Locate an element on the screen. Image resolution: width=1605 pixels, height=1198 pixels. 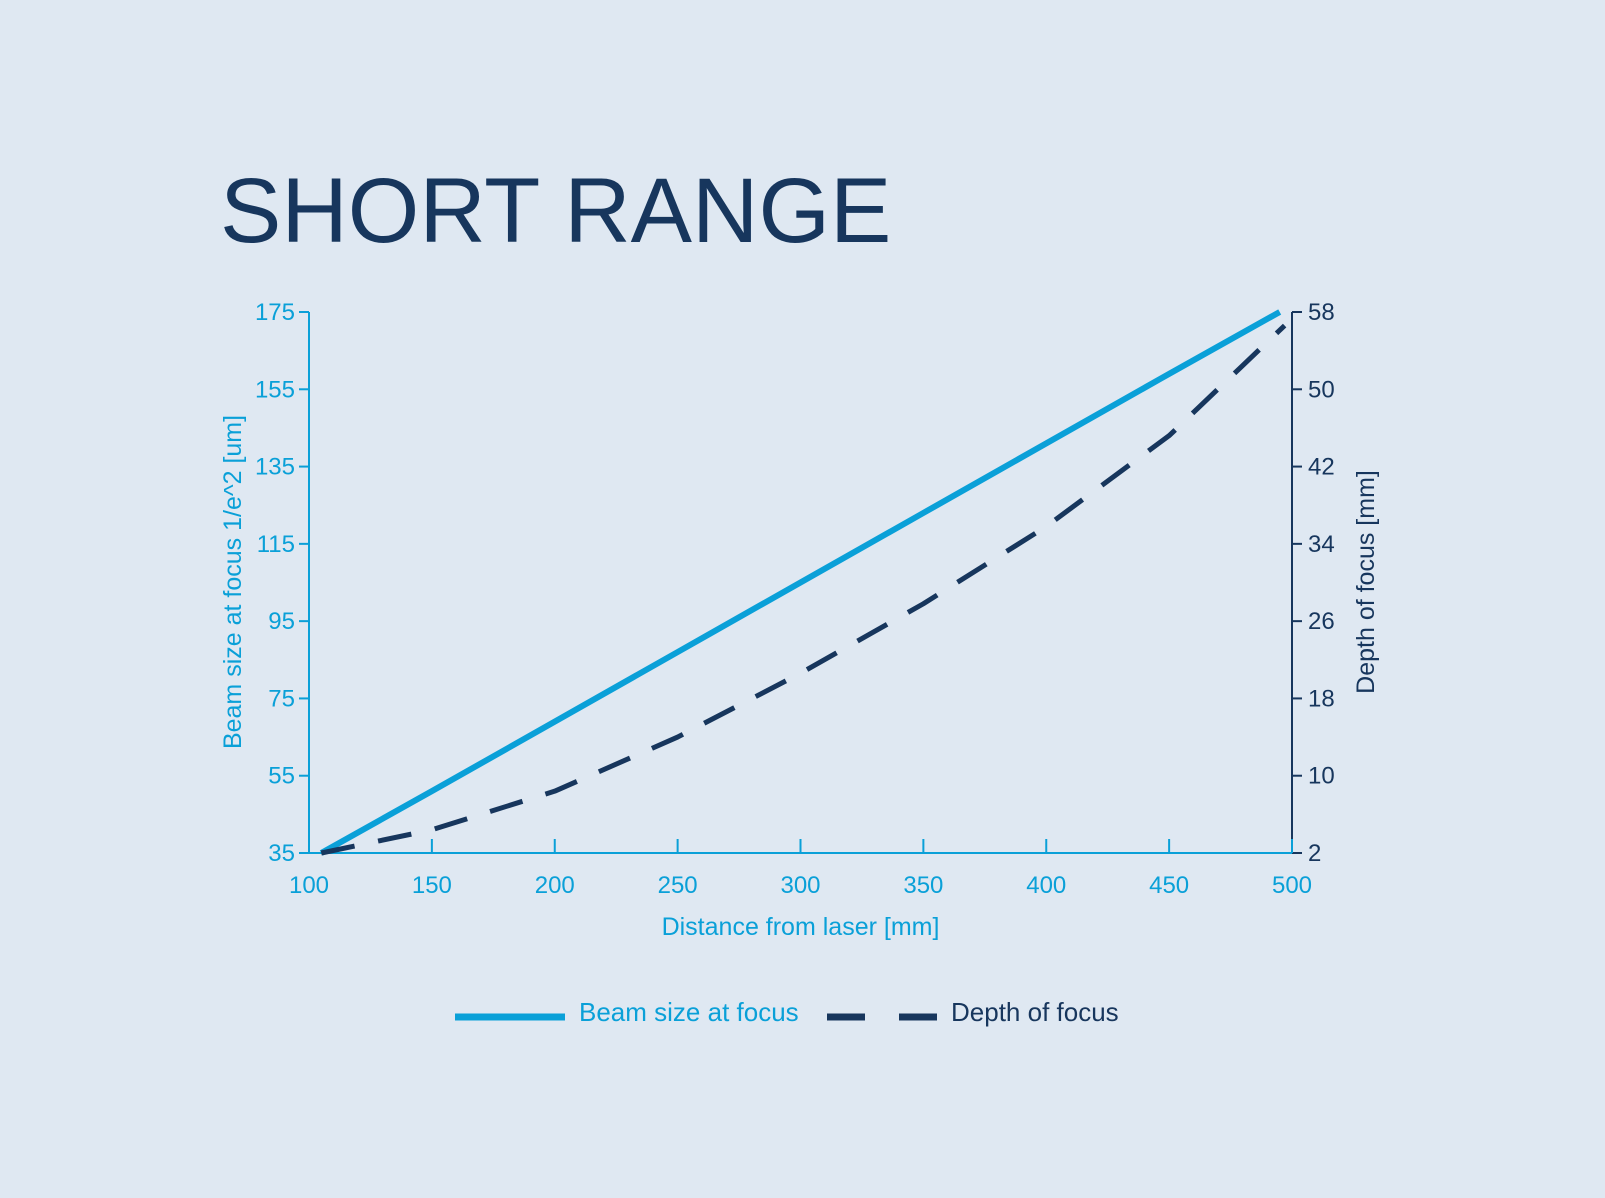
x-tick-label: 500 is located at coordinates (1292, 885).